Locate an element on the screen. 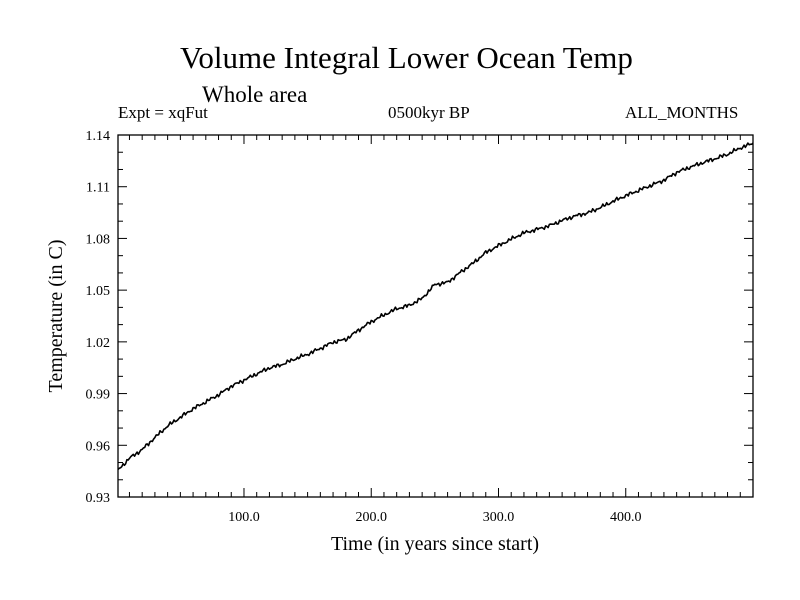 The height and width of the screenshot is (600, 800). x-tick-label: 400.0 is located at coordinates (626, 517).